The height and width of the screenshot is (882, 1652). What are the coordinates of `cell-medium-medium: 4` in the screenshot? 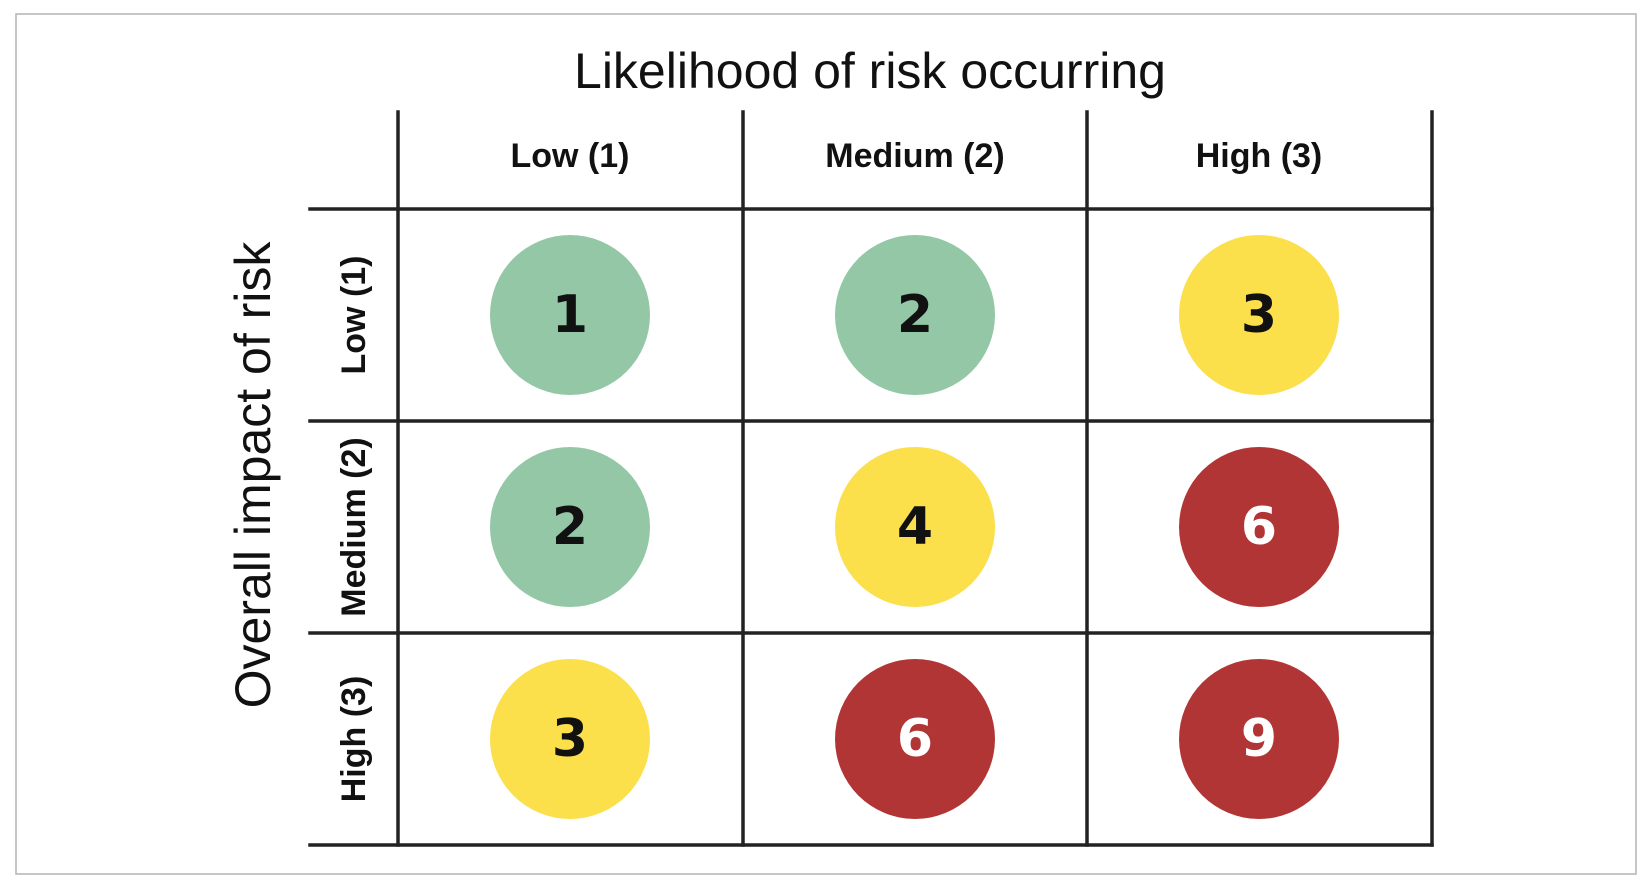 It's located at (915, 527).